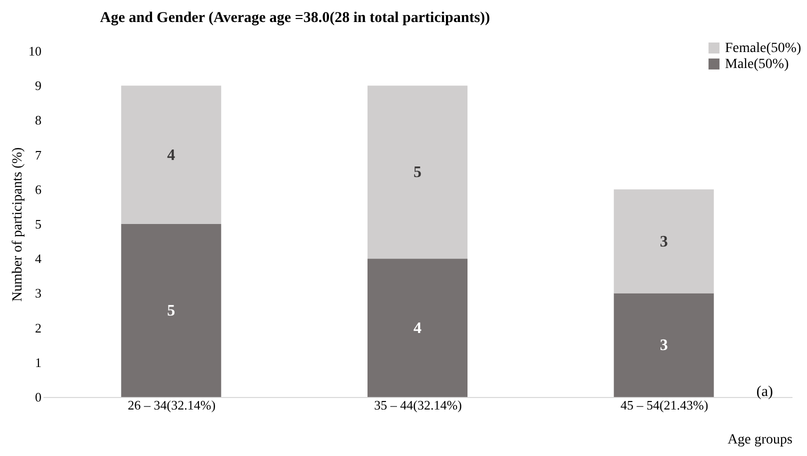 Image resolution: width=807 pixels, height=456 pixels. I want to click on chart-title: Age and Gender (Average age =38.0(28 in total participants)), so click(295, 18).